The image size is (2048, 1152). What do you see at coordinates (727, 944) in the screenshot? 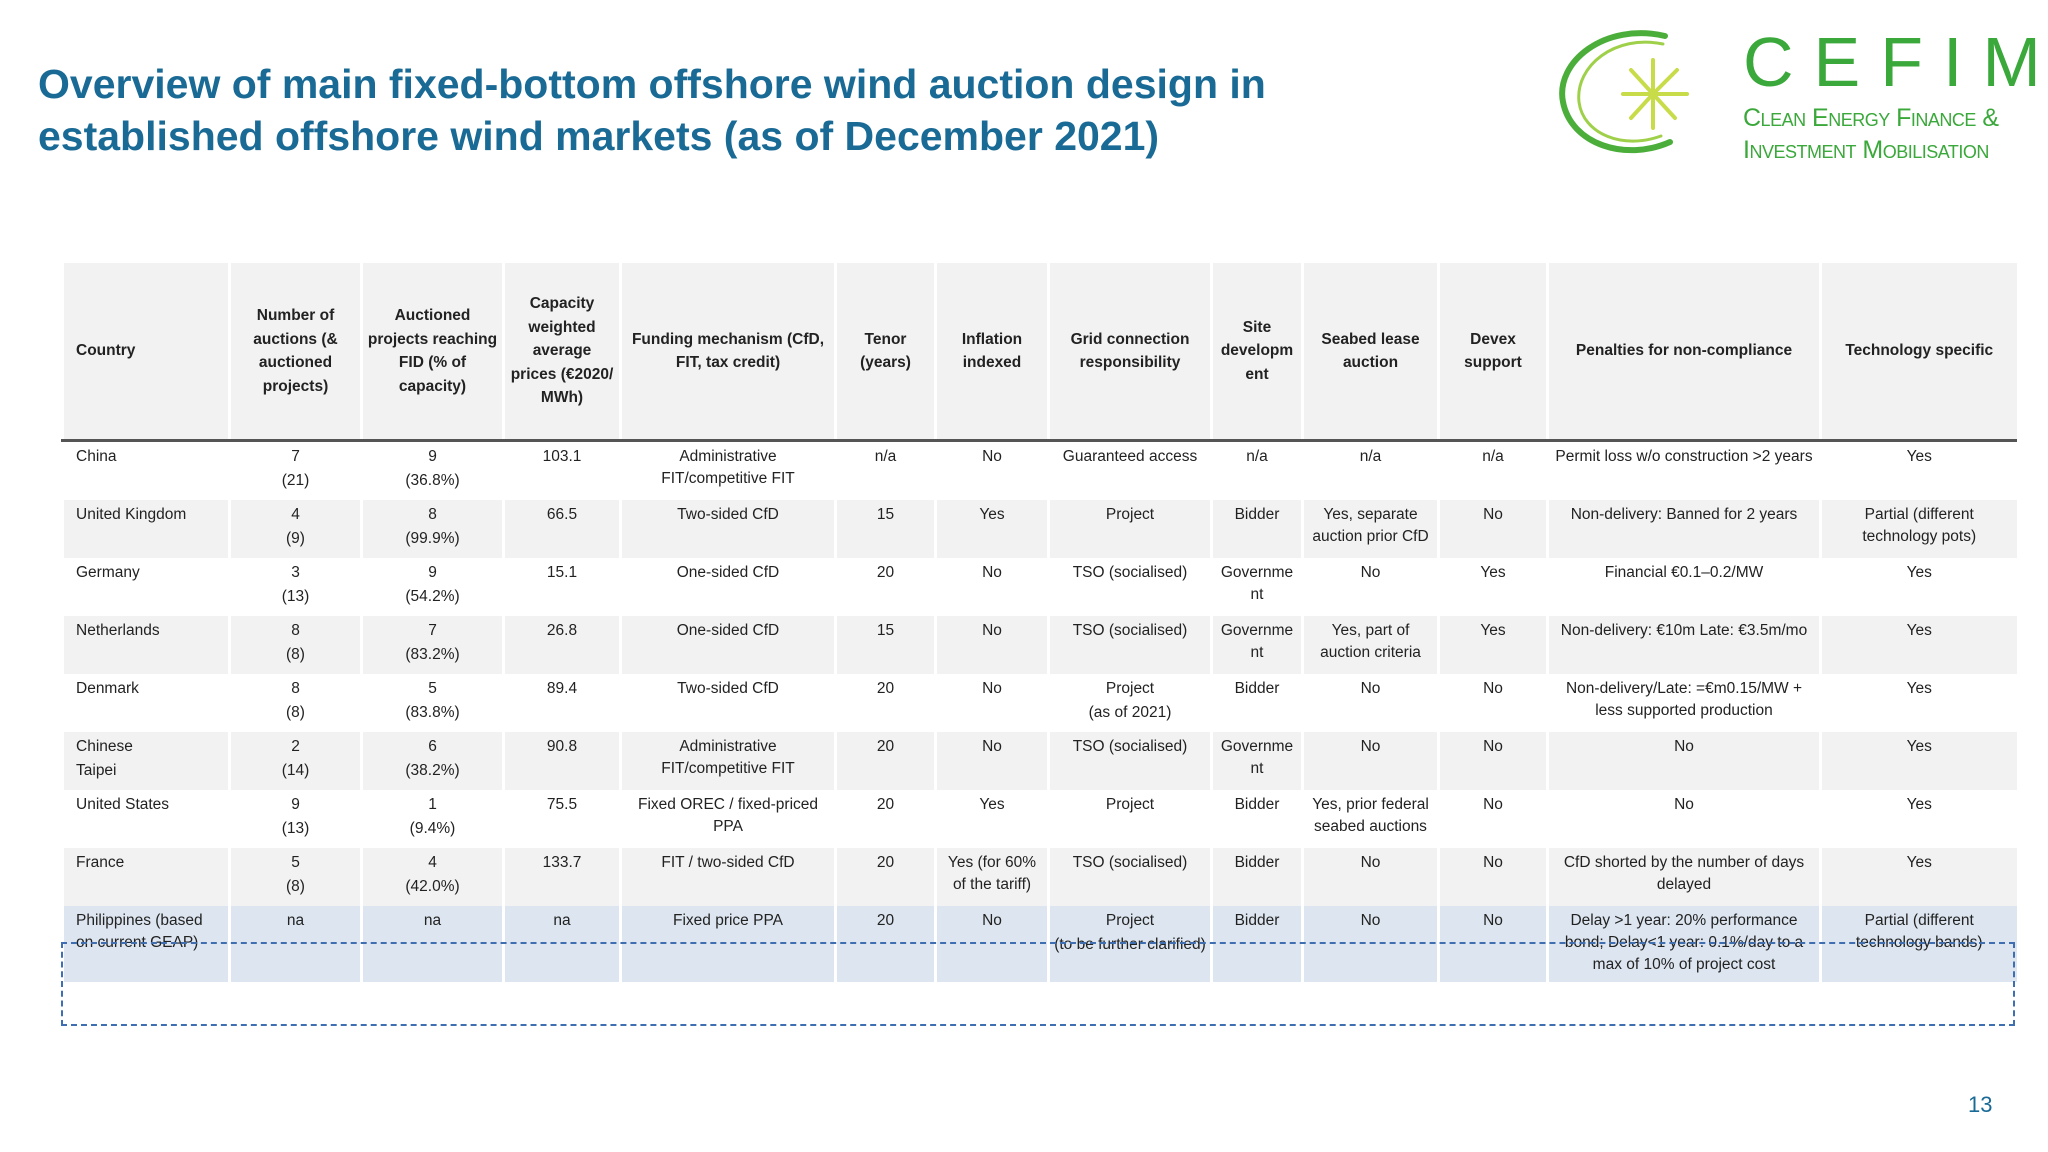
I see `table-cell-funding: Fixed price PPA` at bounding box center [727, 944].